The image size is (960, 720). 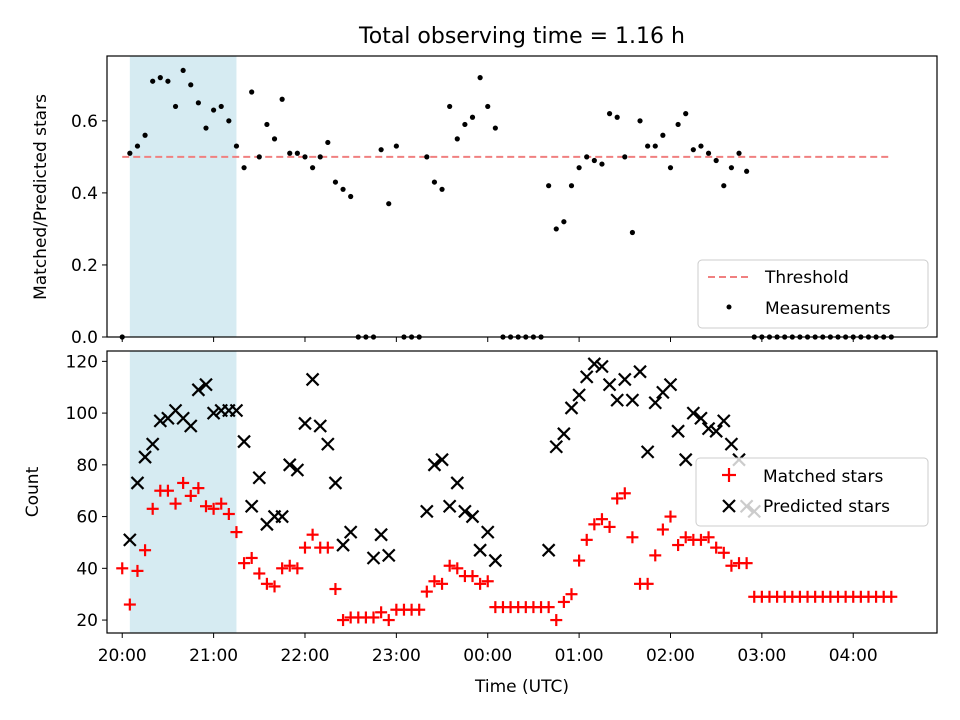 What do you see at coordinates (826, 507) in the screenshot?
I see `legend-predicted-label: Predicted stars` at bounding box center [826, 507].